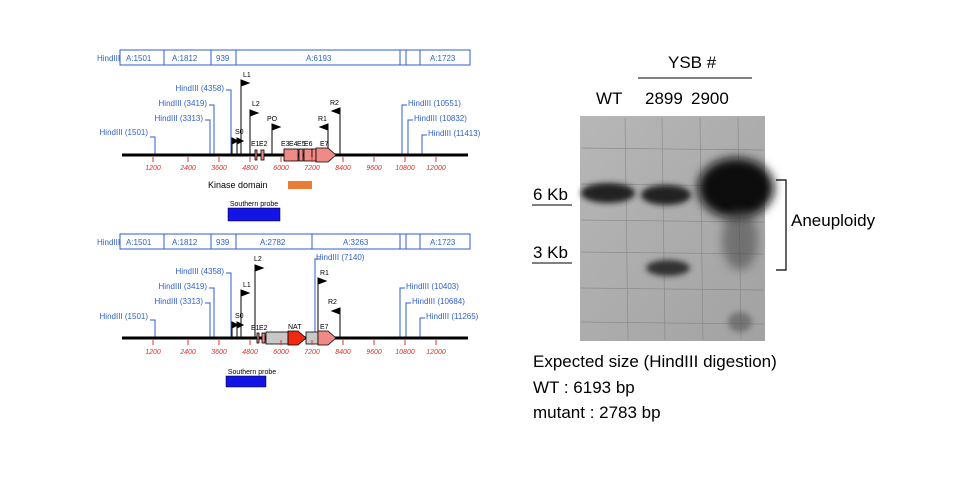 The height and width of the screenshot is (480, 960). I want to click on mutant-site-label-8: HindIII (11265), so click(452, 316).